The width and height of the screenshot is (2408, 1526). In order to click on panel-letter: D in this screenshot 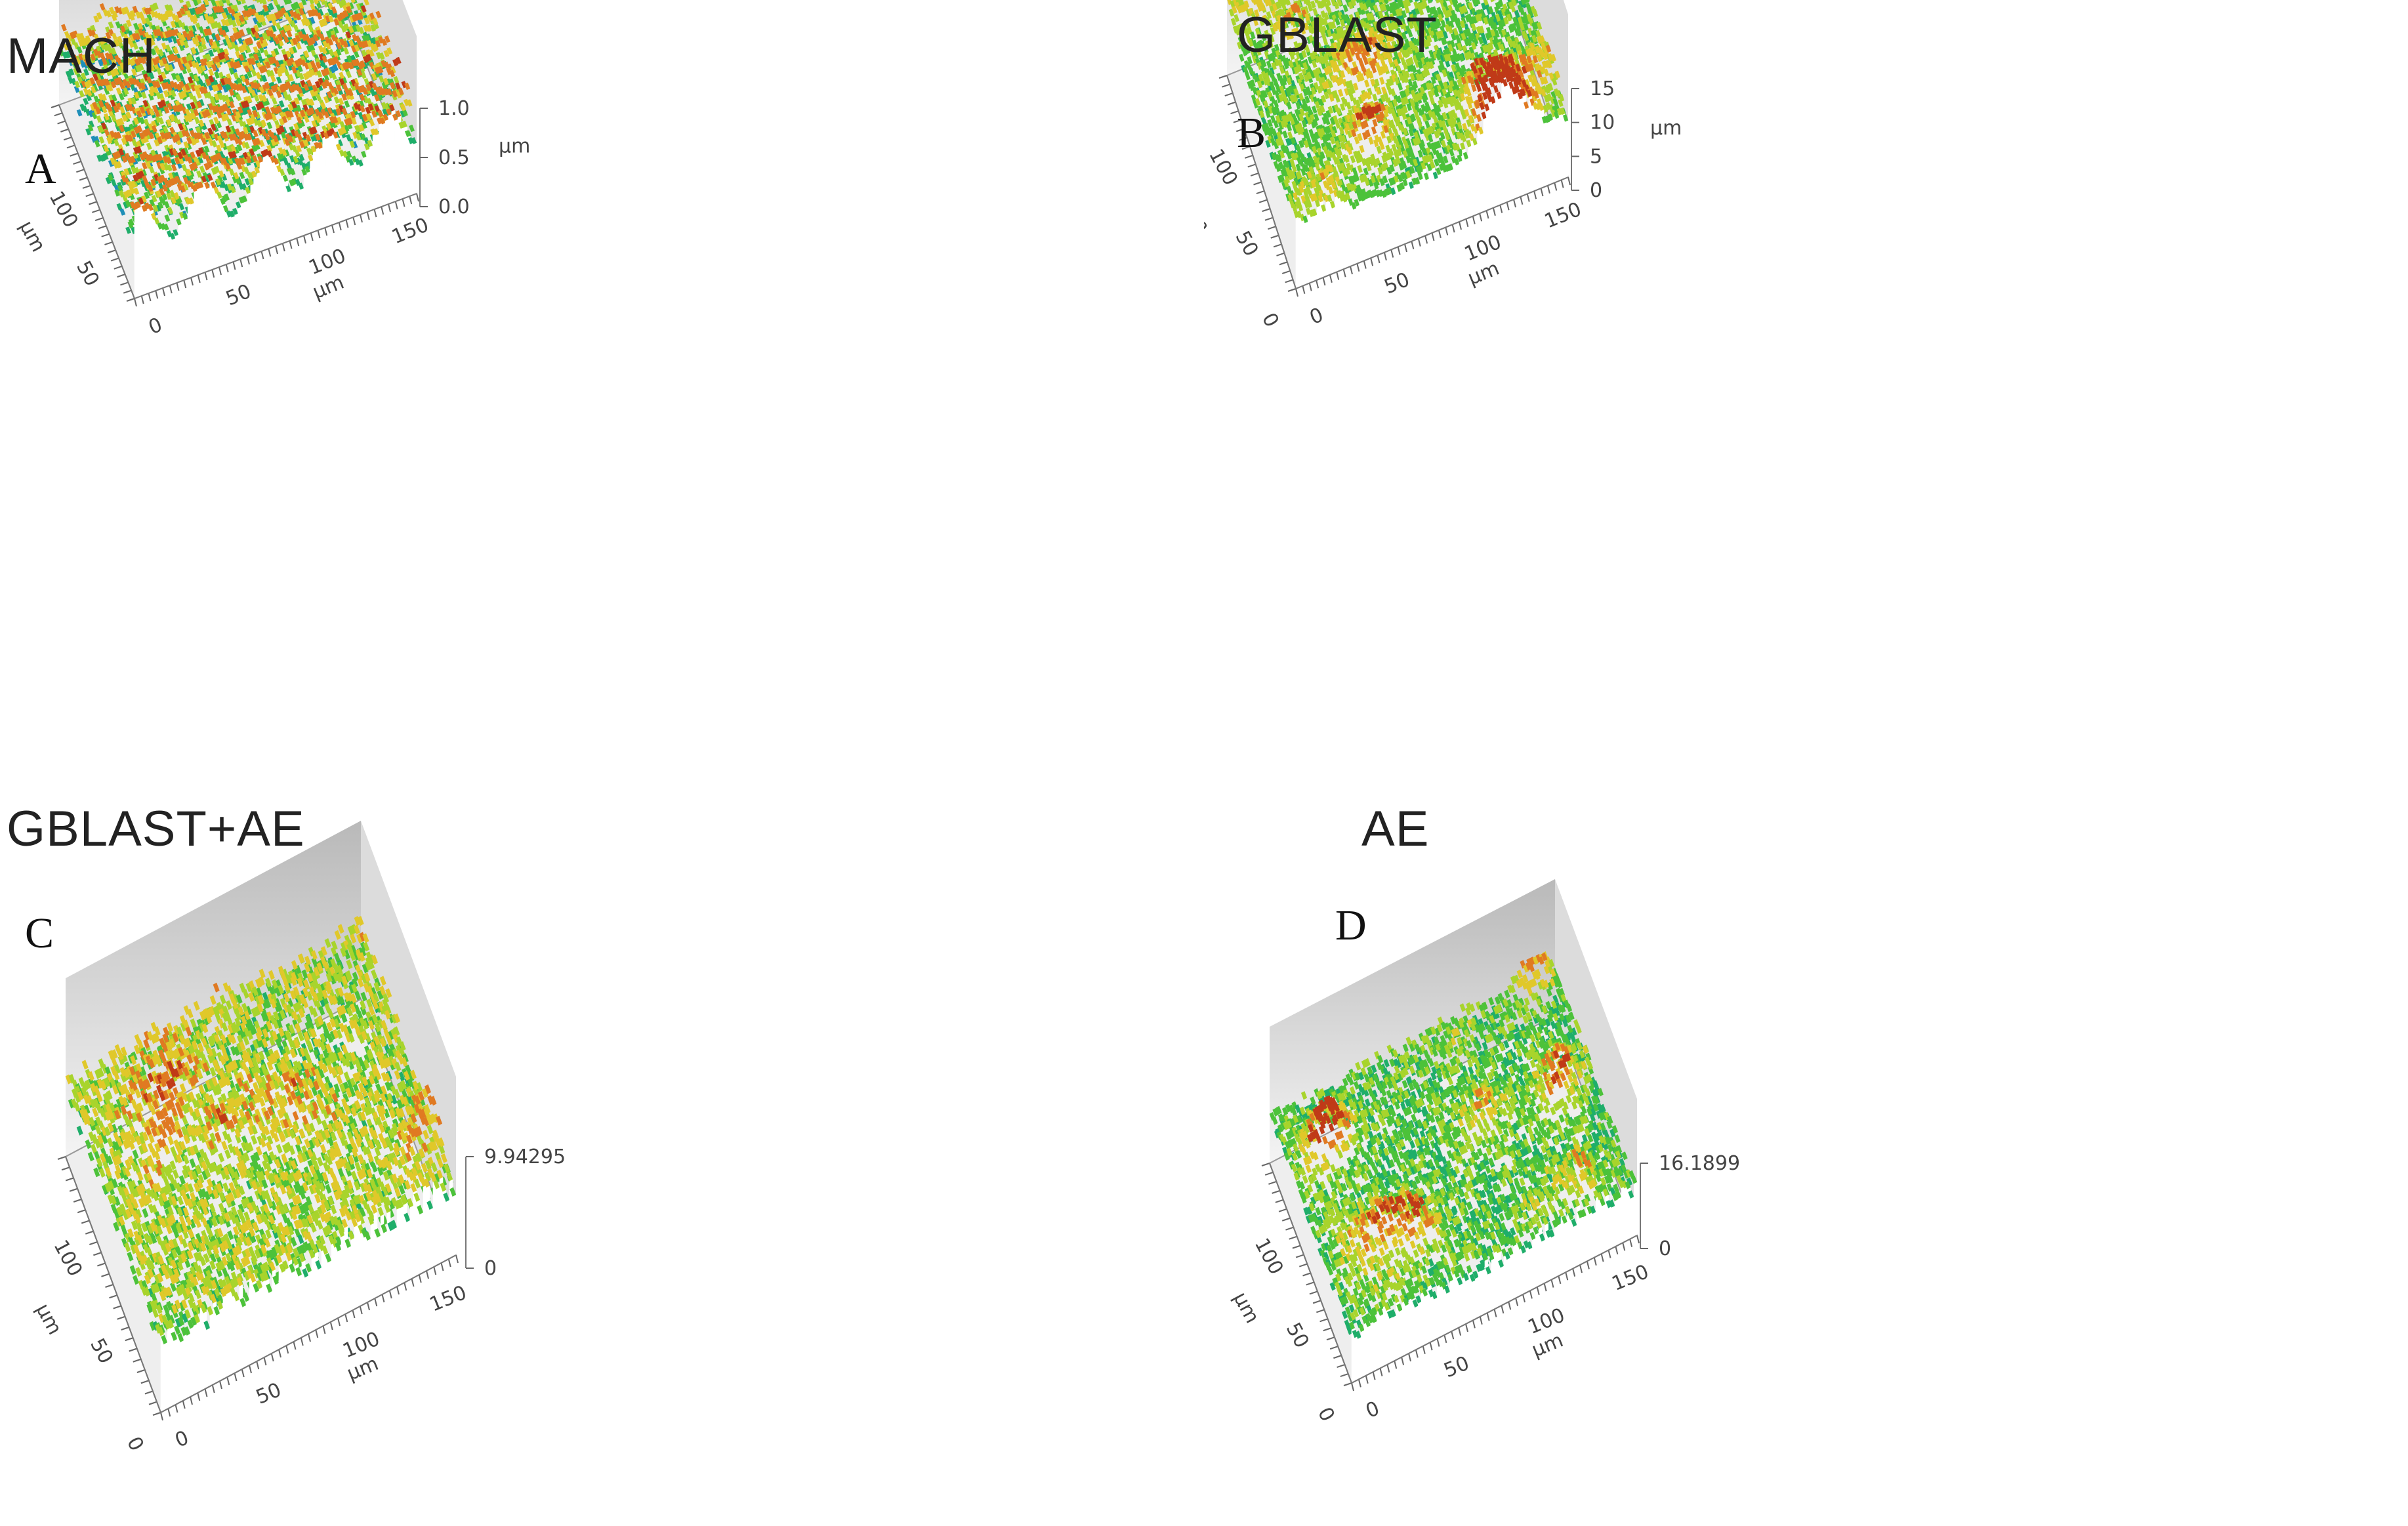, I will do `click(1351, 925)`.